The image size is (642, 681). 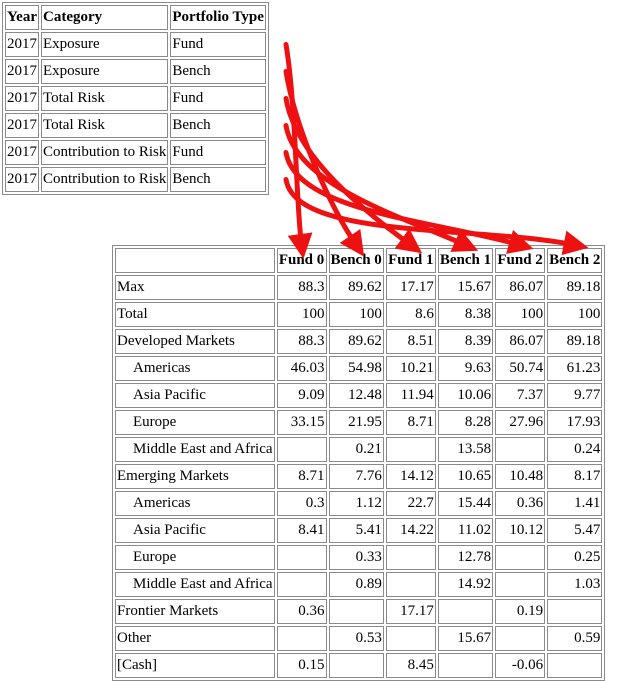 I want to click on pivot-row-label: Asia Pacific, so click(x=195, y=395).